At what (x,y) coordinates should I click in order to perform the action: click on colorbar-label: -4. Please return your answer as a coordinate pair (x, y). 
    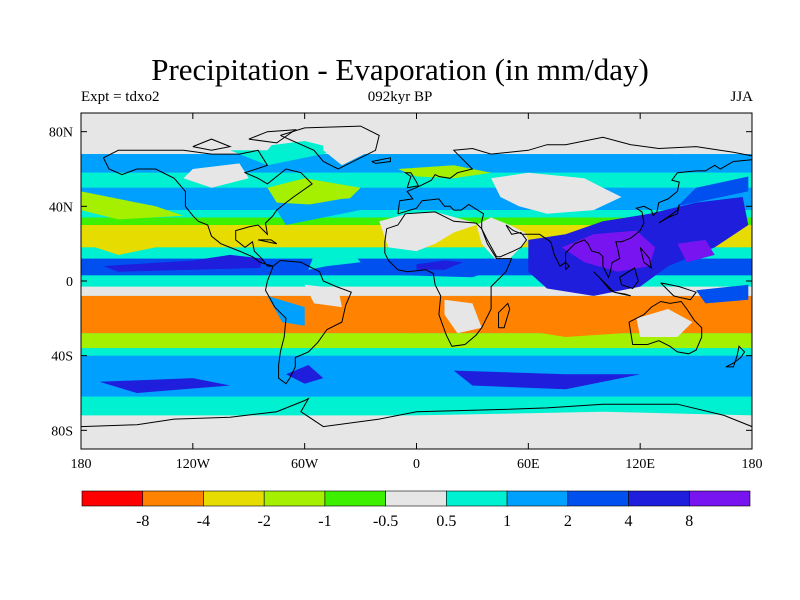
    Looking at the image, I should click on (203, 521).